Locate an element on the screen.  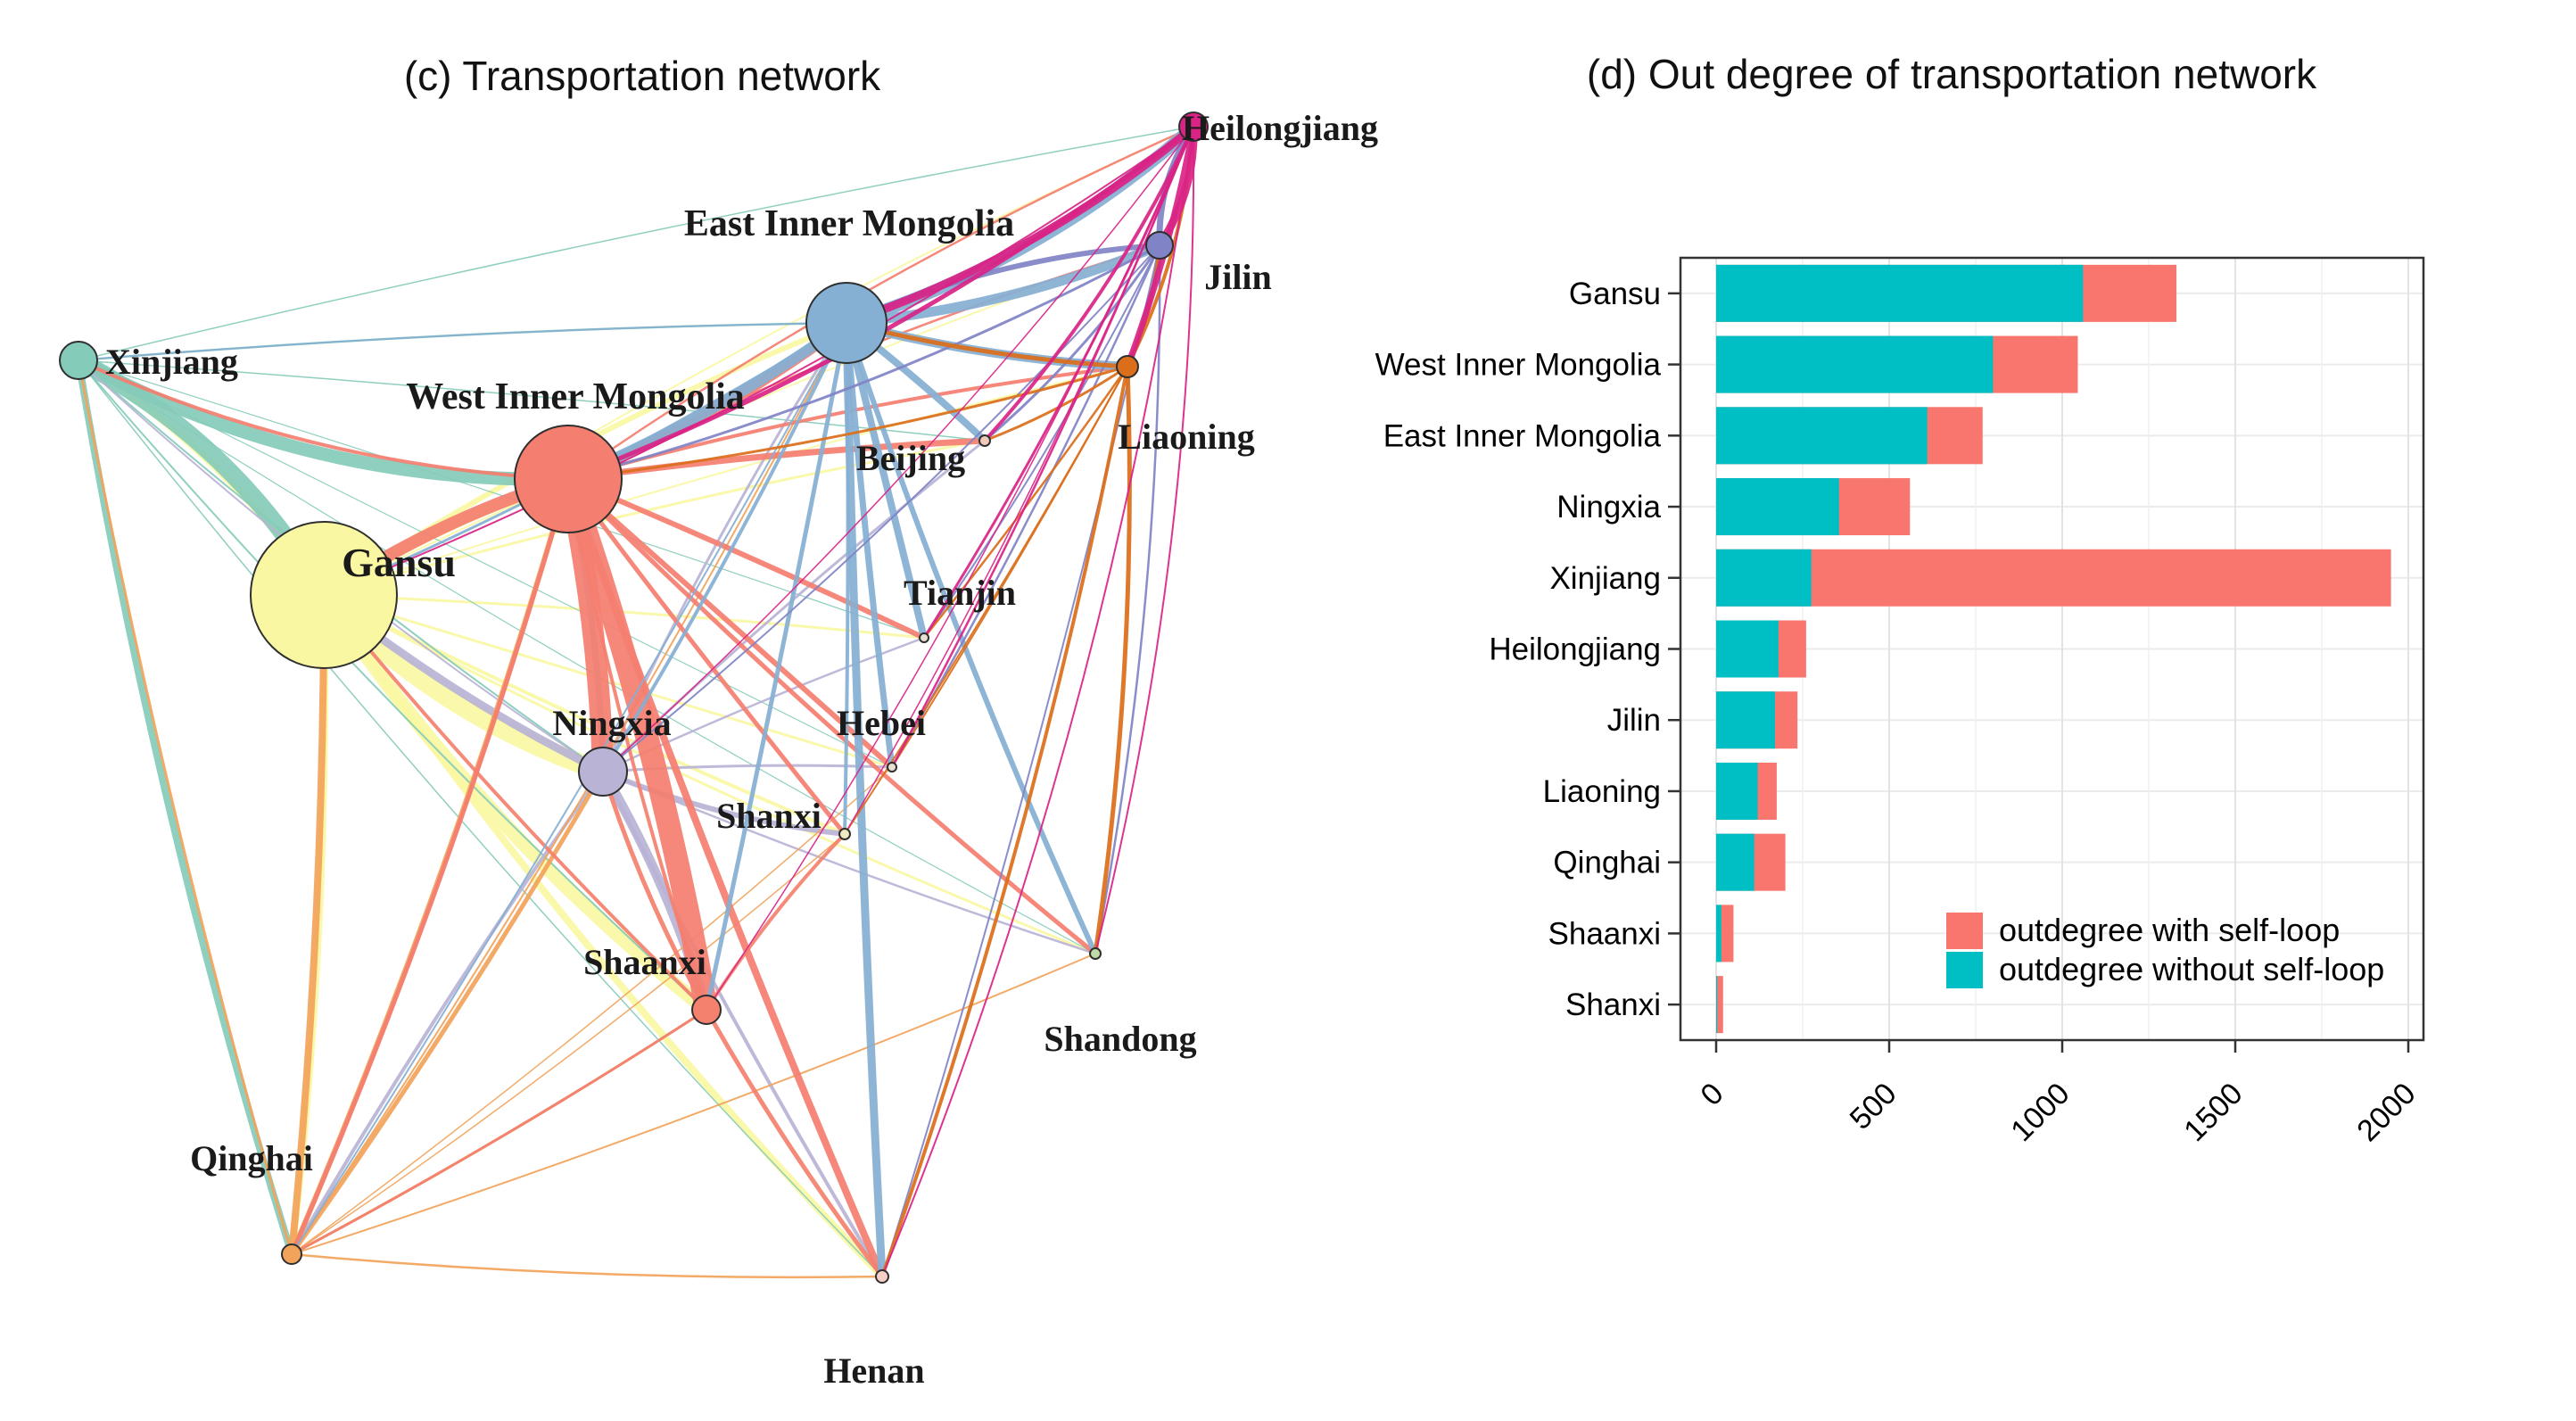
edge-wim-shandong is located at coordinates (832, 716).